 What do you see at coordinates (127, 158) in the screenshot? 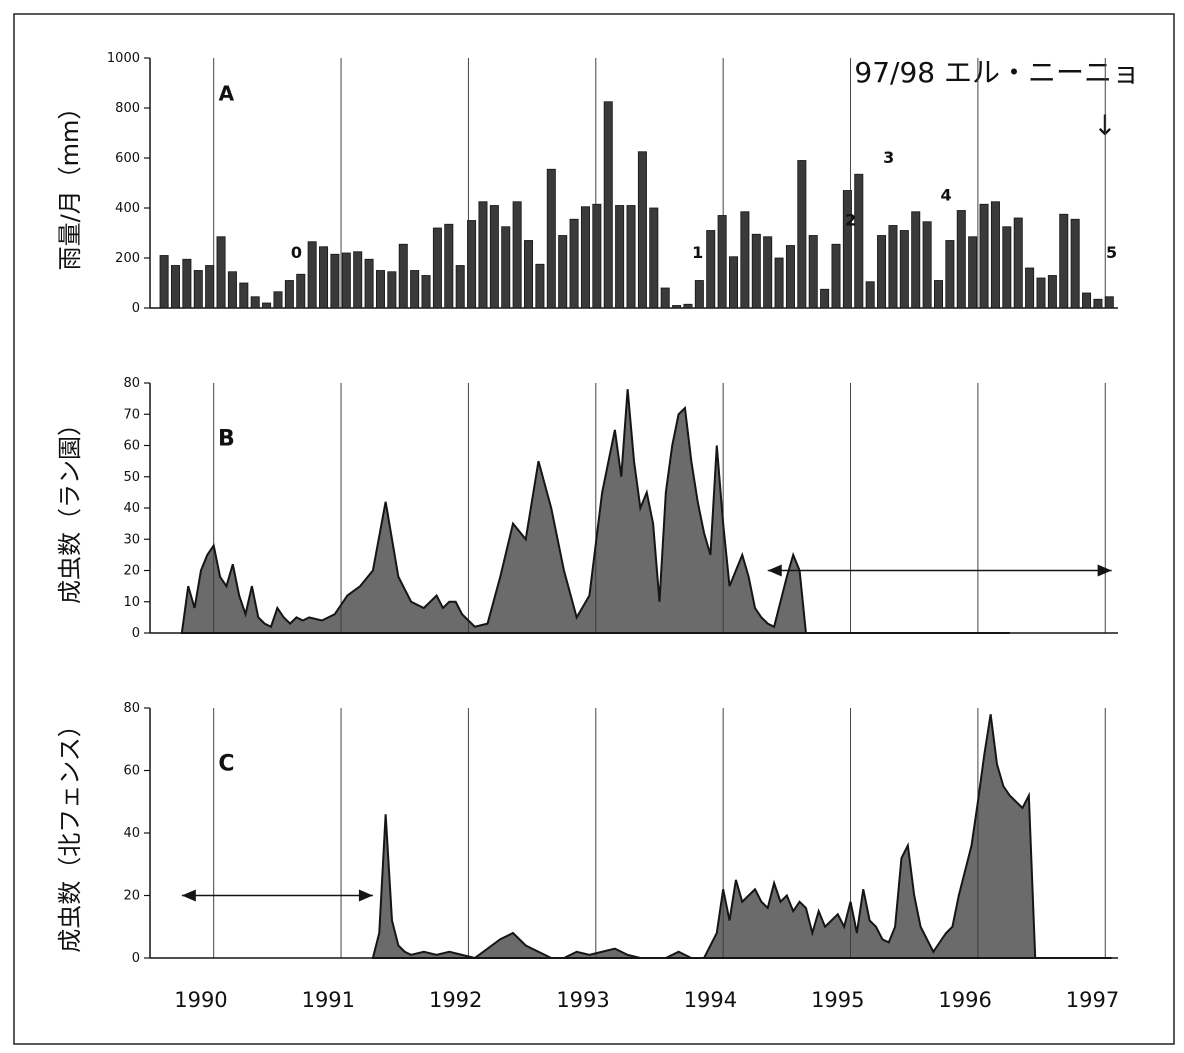
I see `y-tick-label: 600` at bounding box center [127, 158].